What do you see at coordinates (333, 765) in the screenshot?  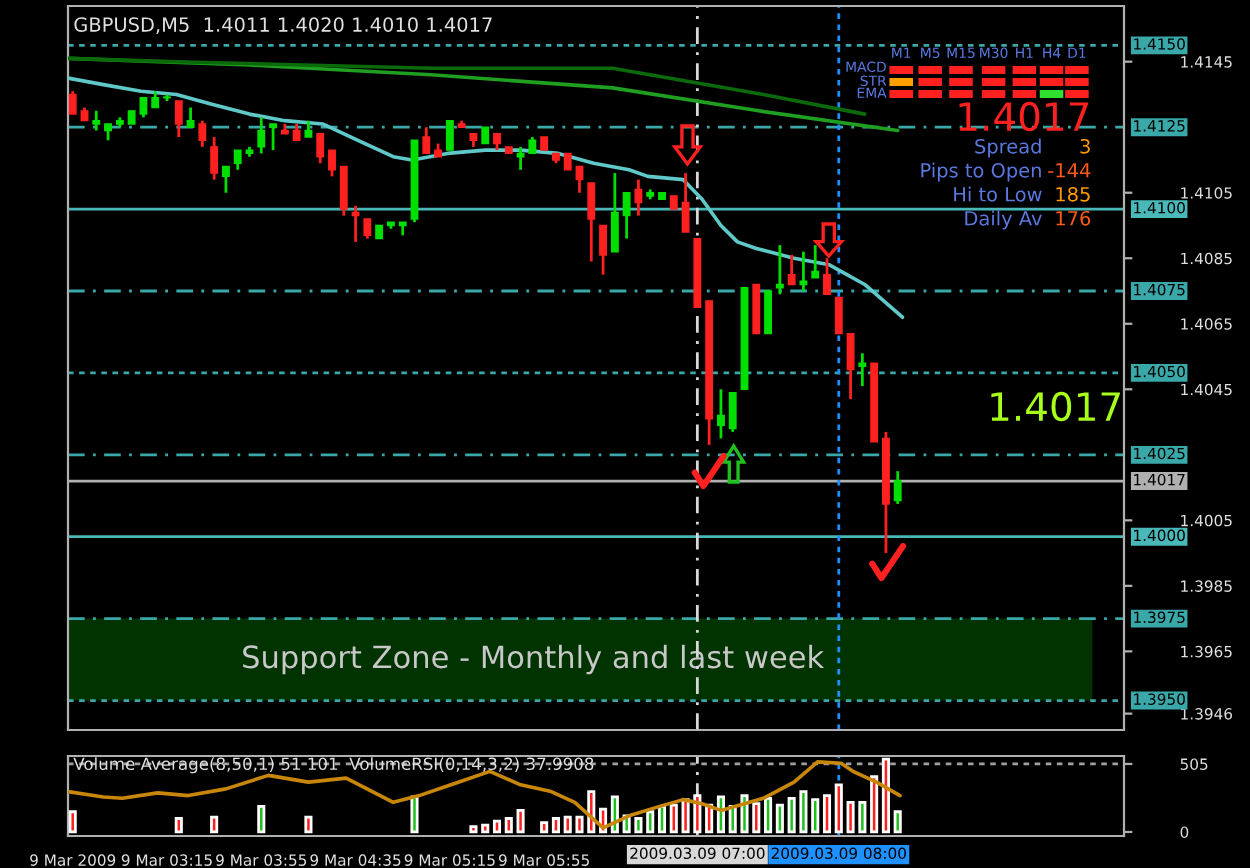 I see `chart-title: Volume Average(8,50,1) 51 101 VolumeRSI(0,14,3,2) 37.9908` at bounding box center [333, 765].